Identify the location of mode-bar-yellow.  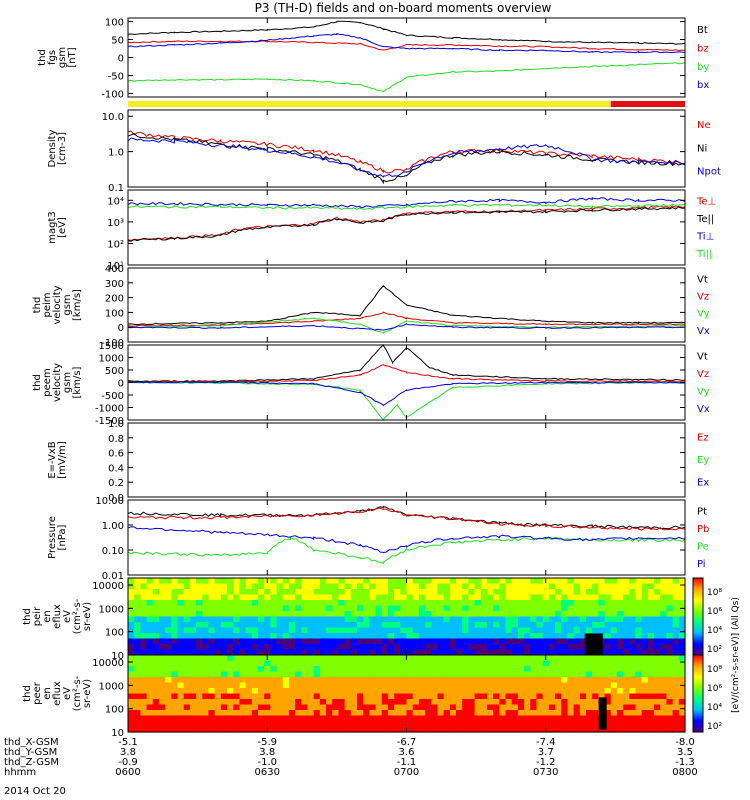
(369, 104).